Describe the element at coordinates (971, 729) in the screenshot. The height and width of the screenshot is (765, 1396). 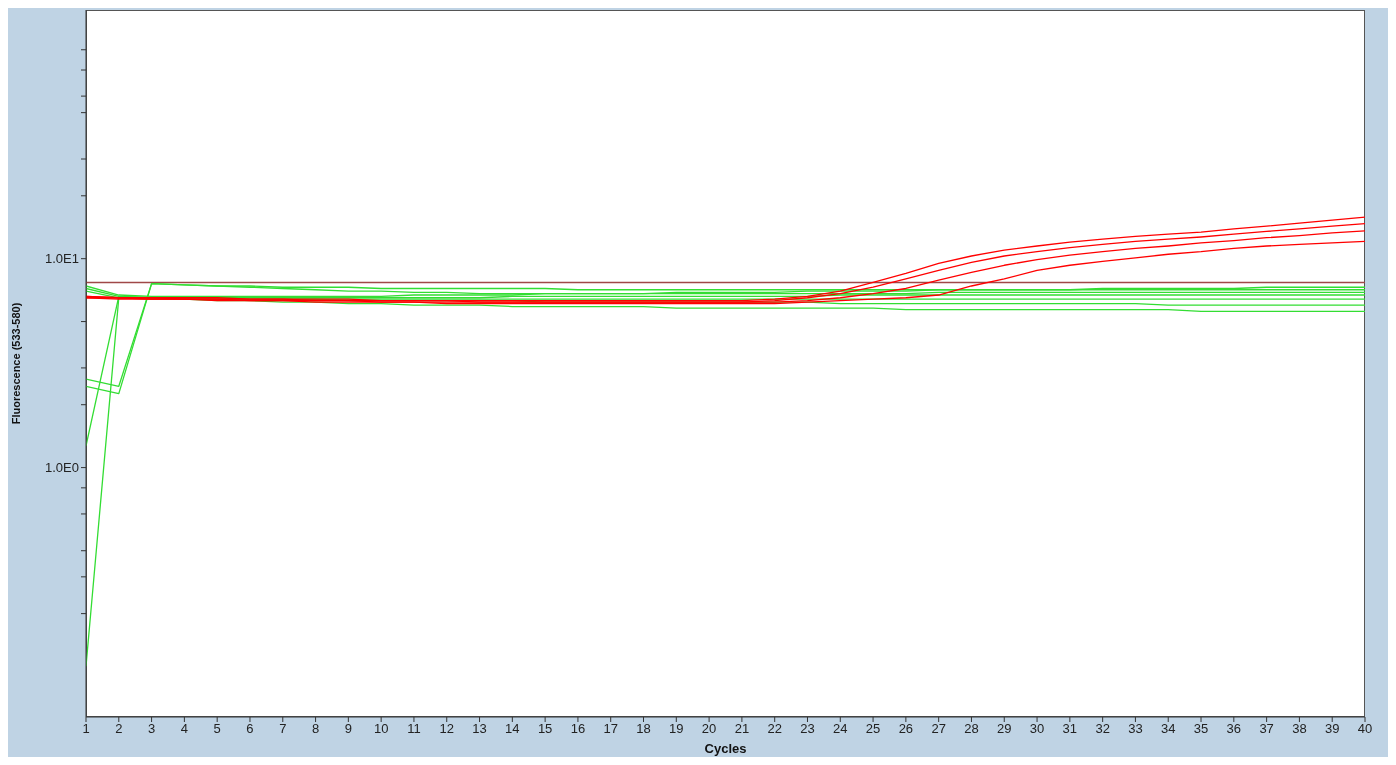
I see `x-tick-label: 28` at that location.